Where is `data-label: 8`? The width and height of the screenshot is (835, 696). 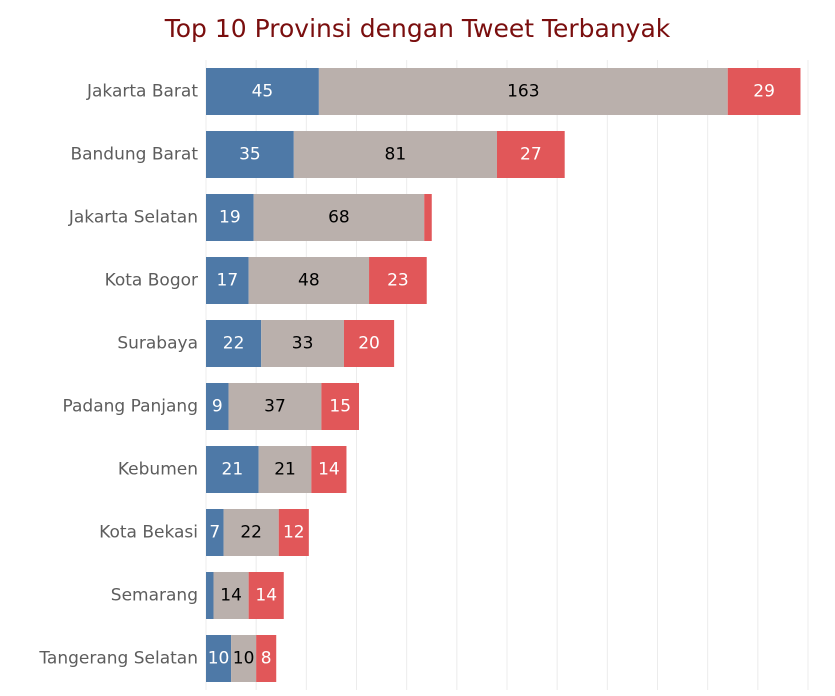
data-label: 8 is located at coordinates (266, 659).